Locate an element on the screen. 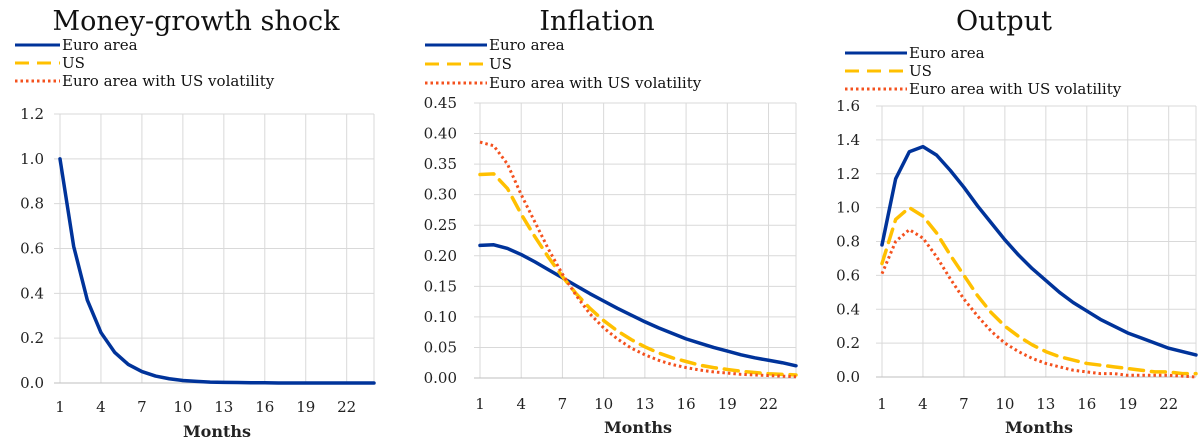 This screenshot has width=1199, height=442. y-tick-label: 0.35 is located at coordinates (440, 164).